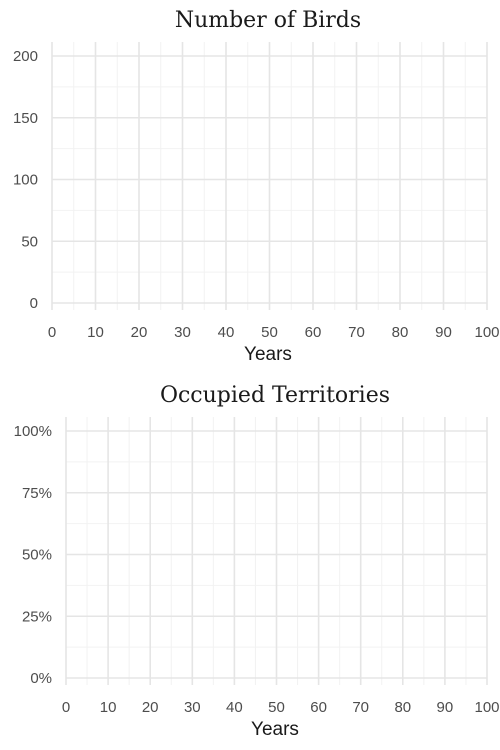 This screenshot has width=500, height=750. I want to click on y-tick-label: 0, so click(34, 303).